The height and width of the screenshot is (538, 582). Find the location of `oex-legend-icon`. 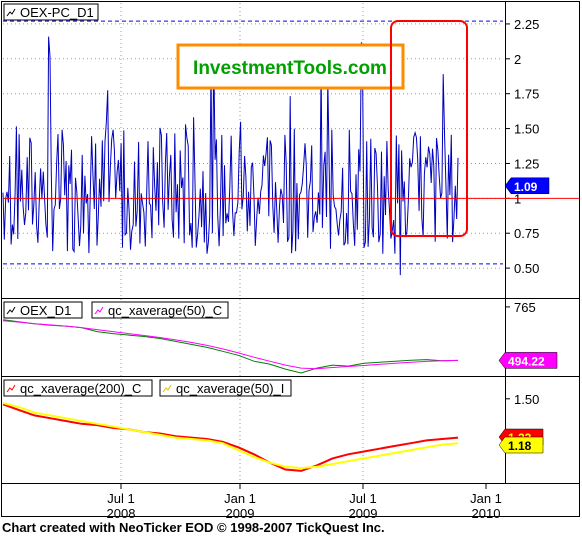

oex-legend-icon is located at coordinates (11, 310).